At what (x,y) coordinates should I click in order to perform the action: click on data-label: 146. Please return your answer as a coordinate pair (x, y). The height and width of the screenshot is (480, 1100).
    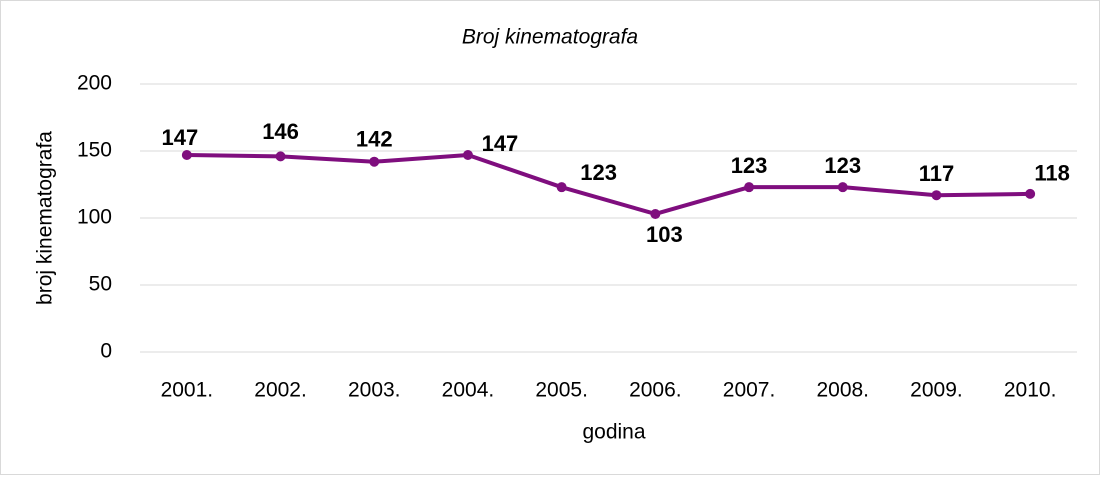
    Looking at the image, I should click on (280, 131).